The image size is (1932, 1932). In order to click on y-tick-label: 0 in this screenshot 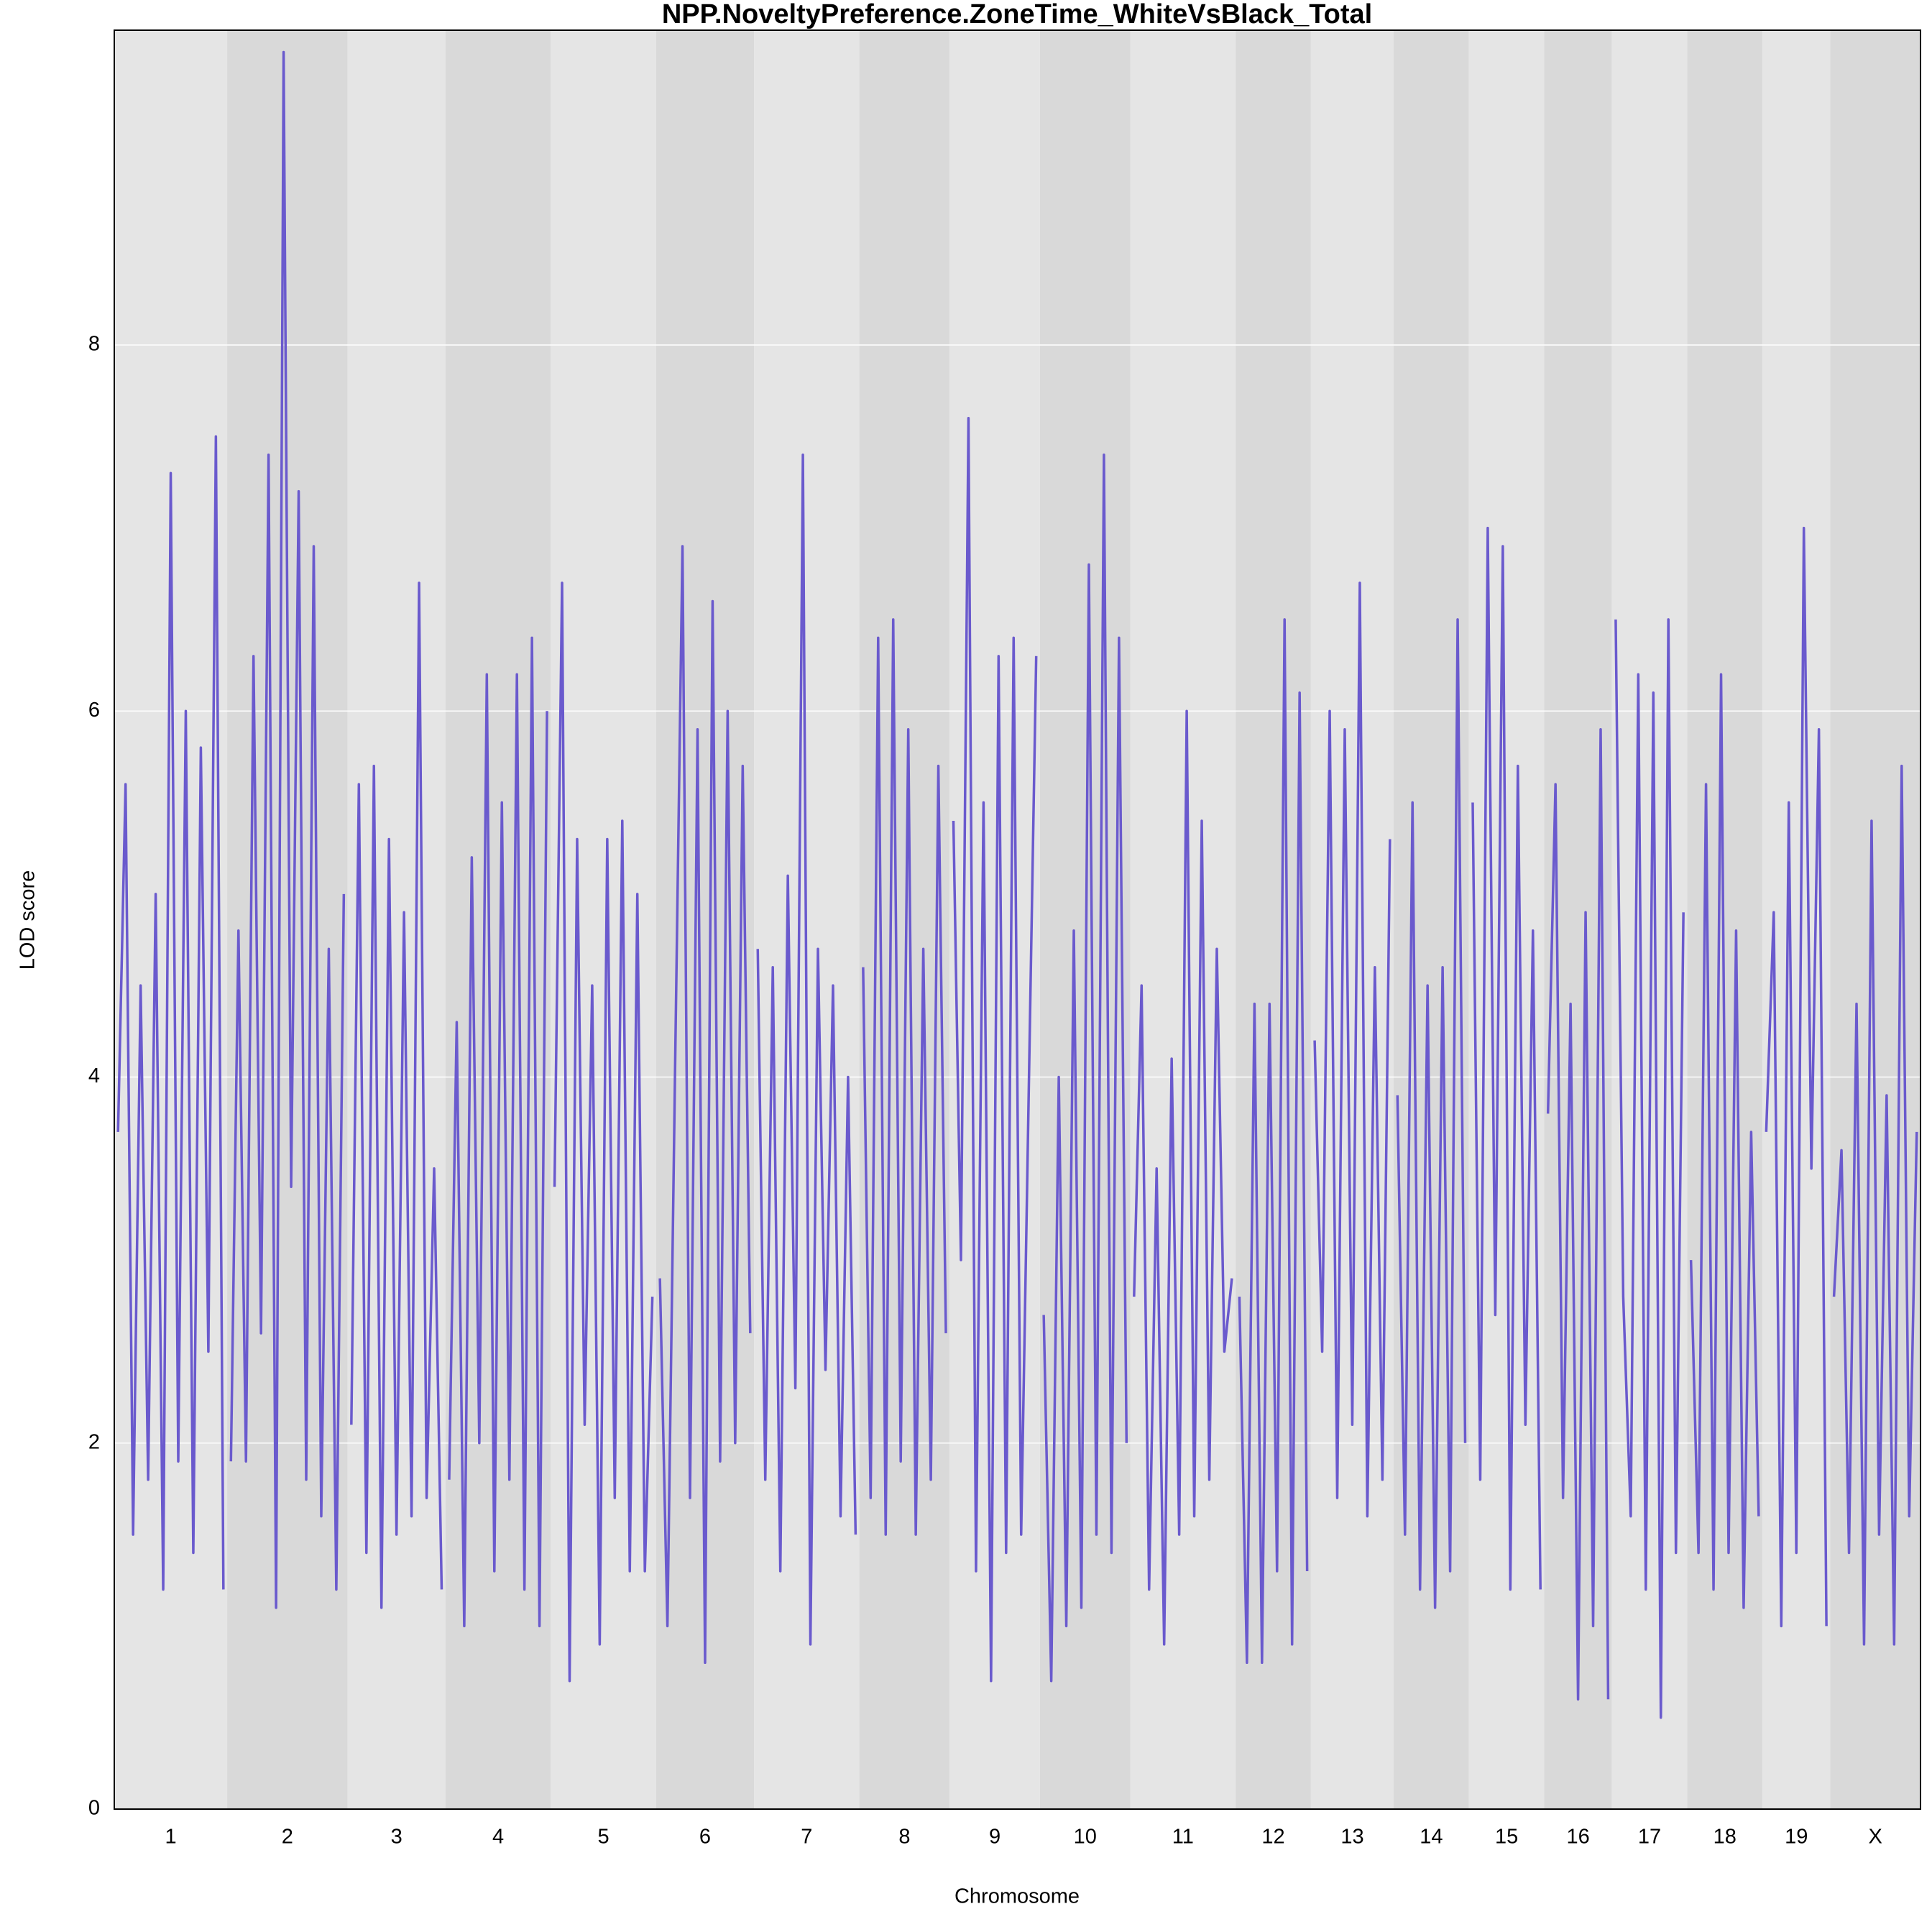, I will do `click(94, 1808)`.